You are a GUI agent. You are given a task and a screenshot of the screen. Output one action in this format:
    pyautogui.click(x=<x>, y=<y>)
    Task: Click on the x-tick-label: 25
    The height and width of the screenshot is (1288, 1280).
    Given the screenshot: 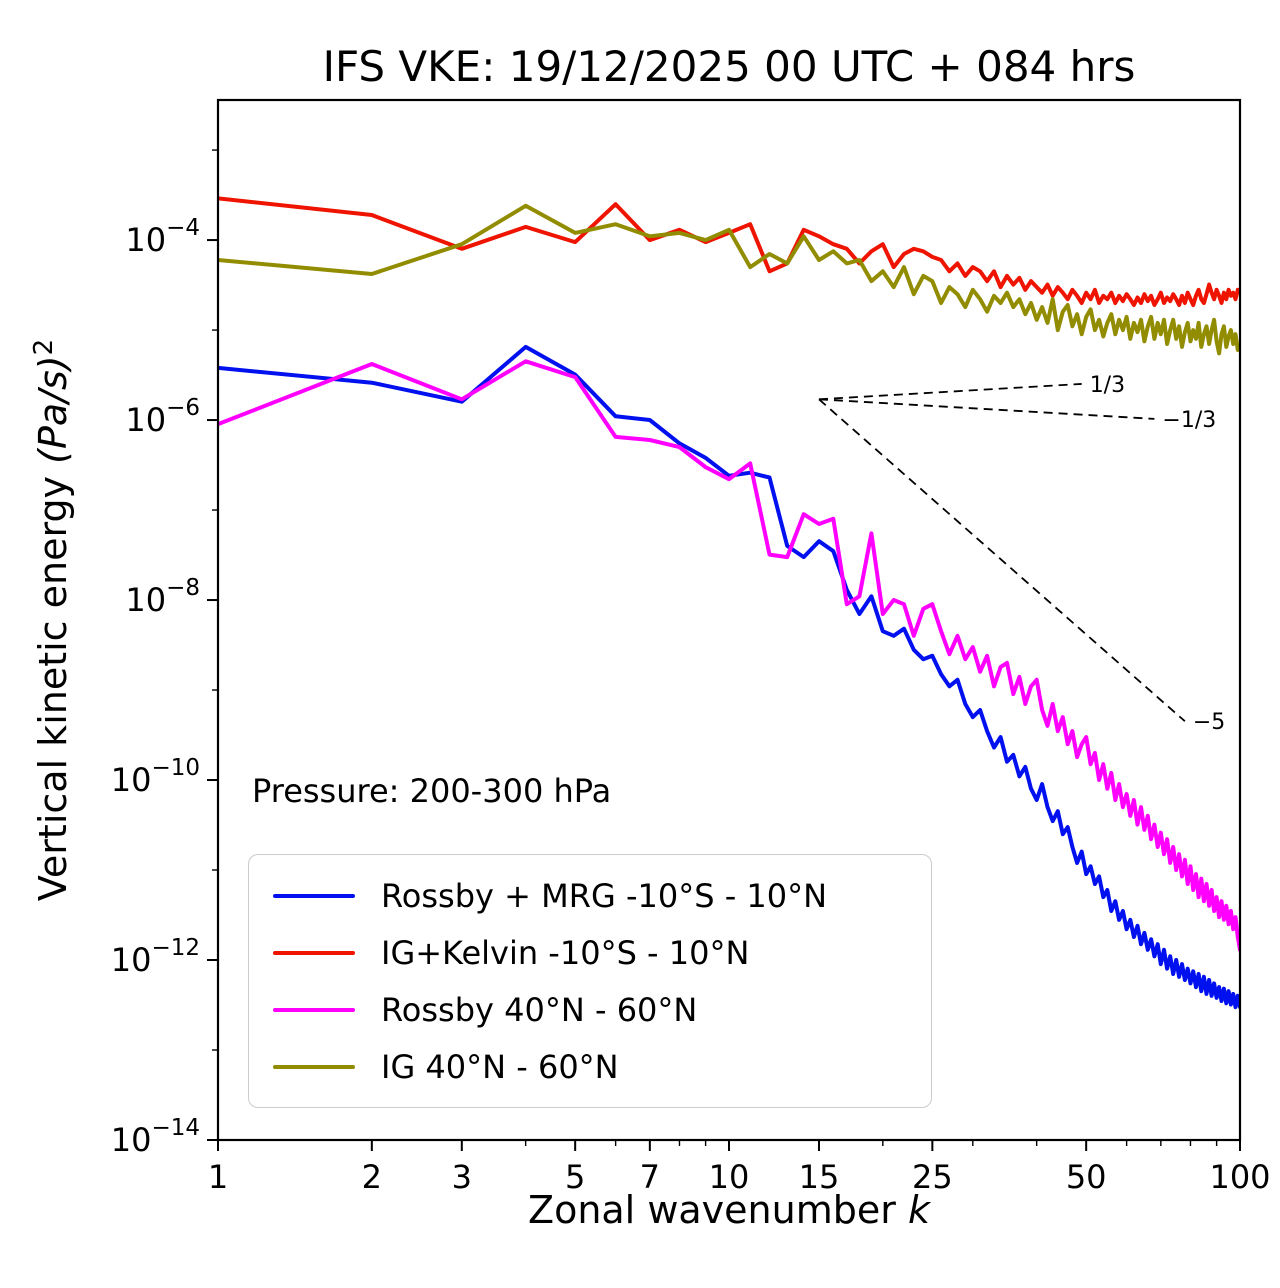 What is the action you would take?
    pyautogui.click(x=932, y=1177)
    